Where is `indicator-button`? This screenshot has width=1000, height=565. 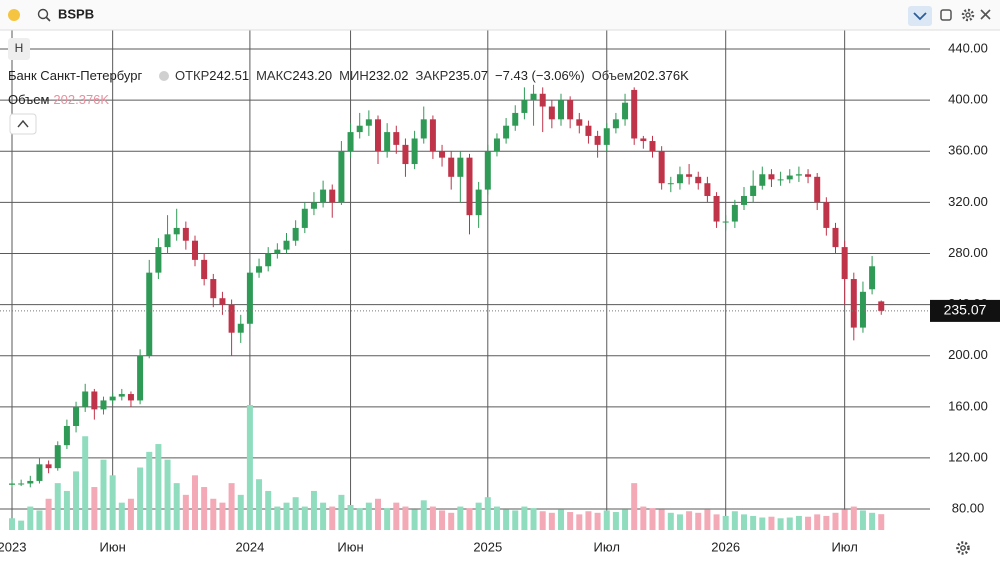 indicator-button is located at coordinates (19, 49).